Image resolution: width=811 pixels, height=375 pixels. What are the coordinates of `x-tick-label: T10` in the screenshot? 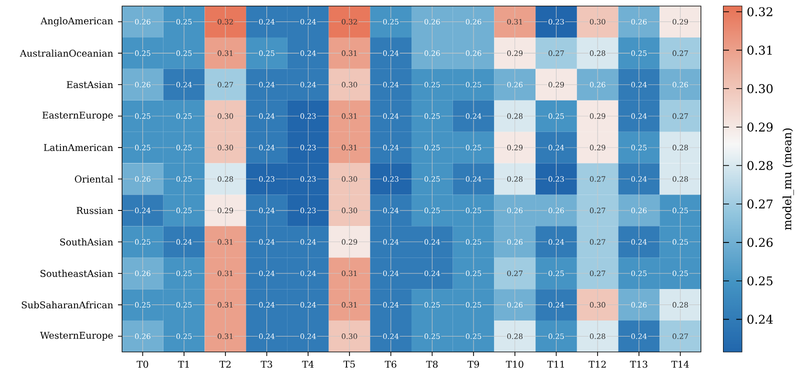 It's located at (515, 364).